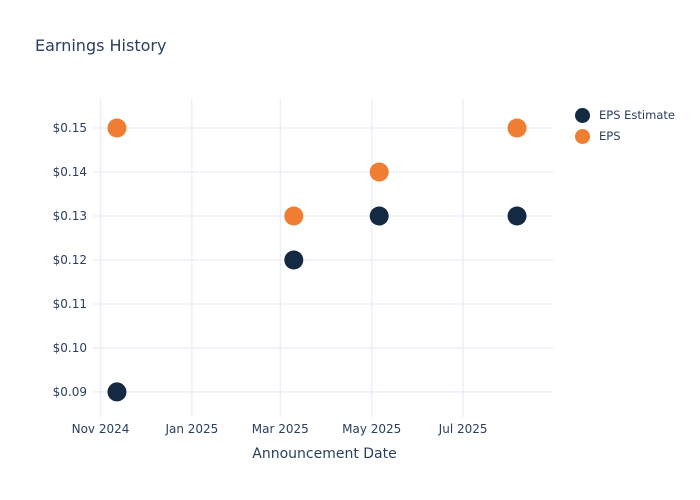  Describe the element at coordinates (70, 392) in the screenshot. I see `y-tick-label: $0.09` at that location.